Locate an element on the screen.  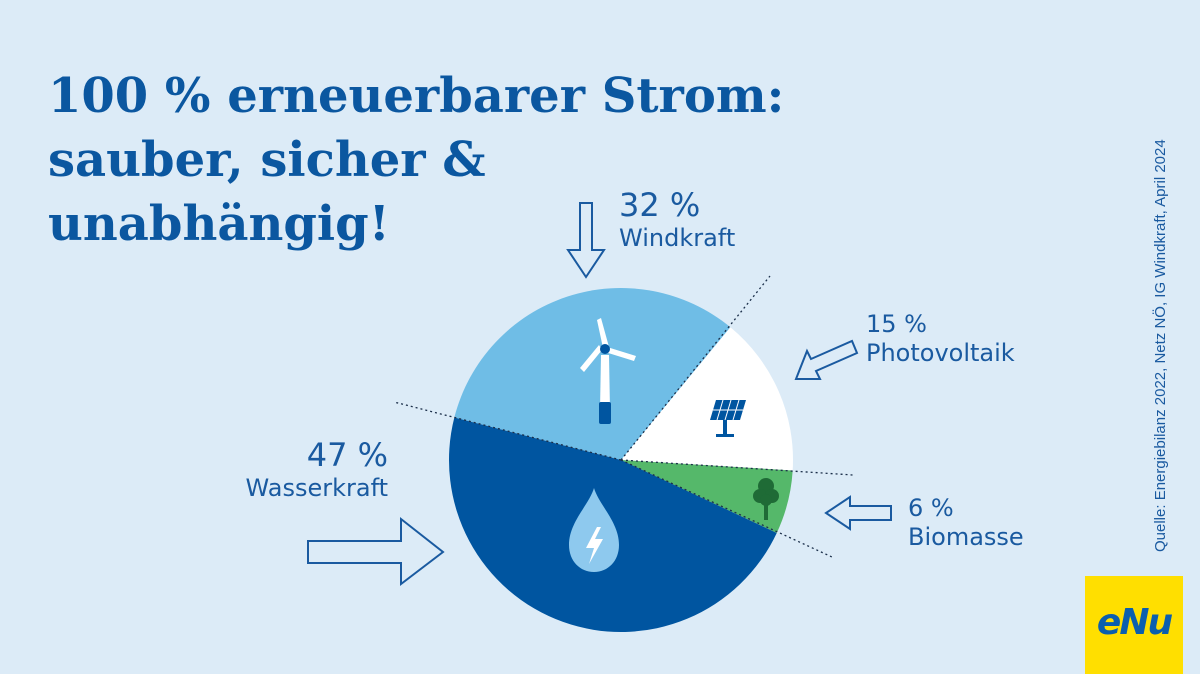
tree-icon is located at coordinates (766, 499).